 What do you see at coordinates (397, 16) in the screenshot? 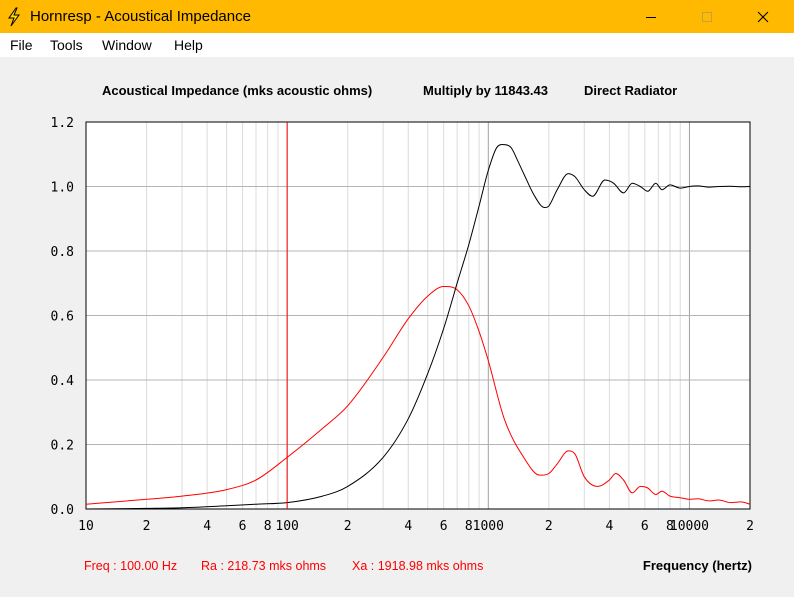
I see `title-bar: Hornresp - Acoustical Impedance` at bounding box center [397, 16].